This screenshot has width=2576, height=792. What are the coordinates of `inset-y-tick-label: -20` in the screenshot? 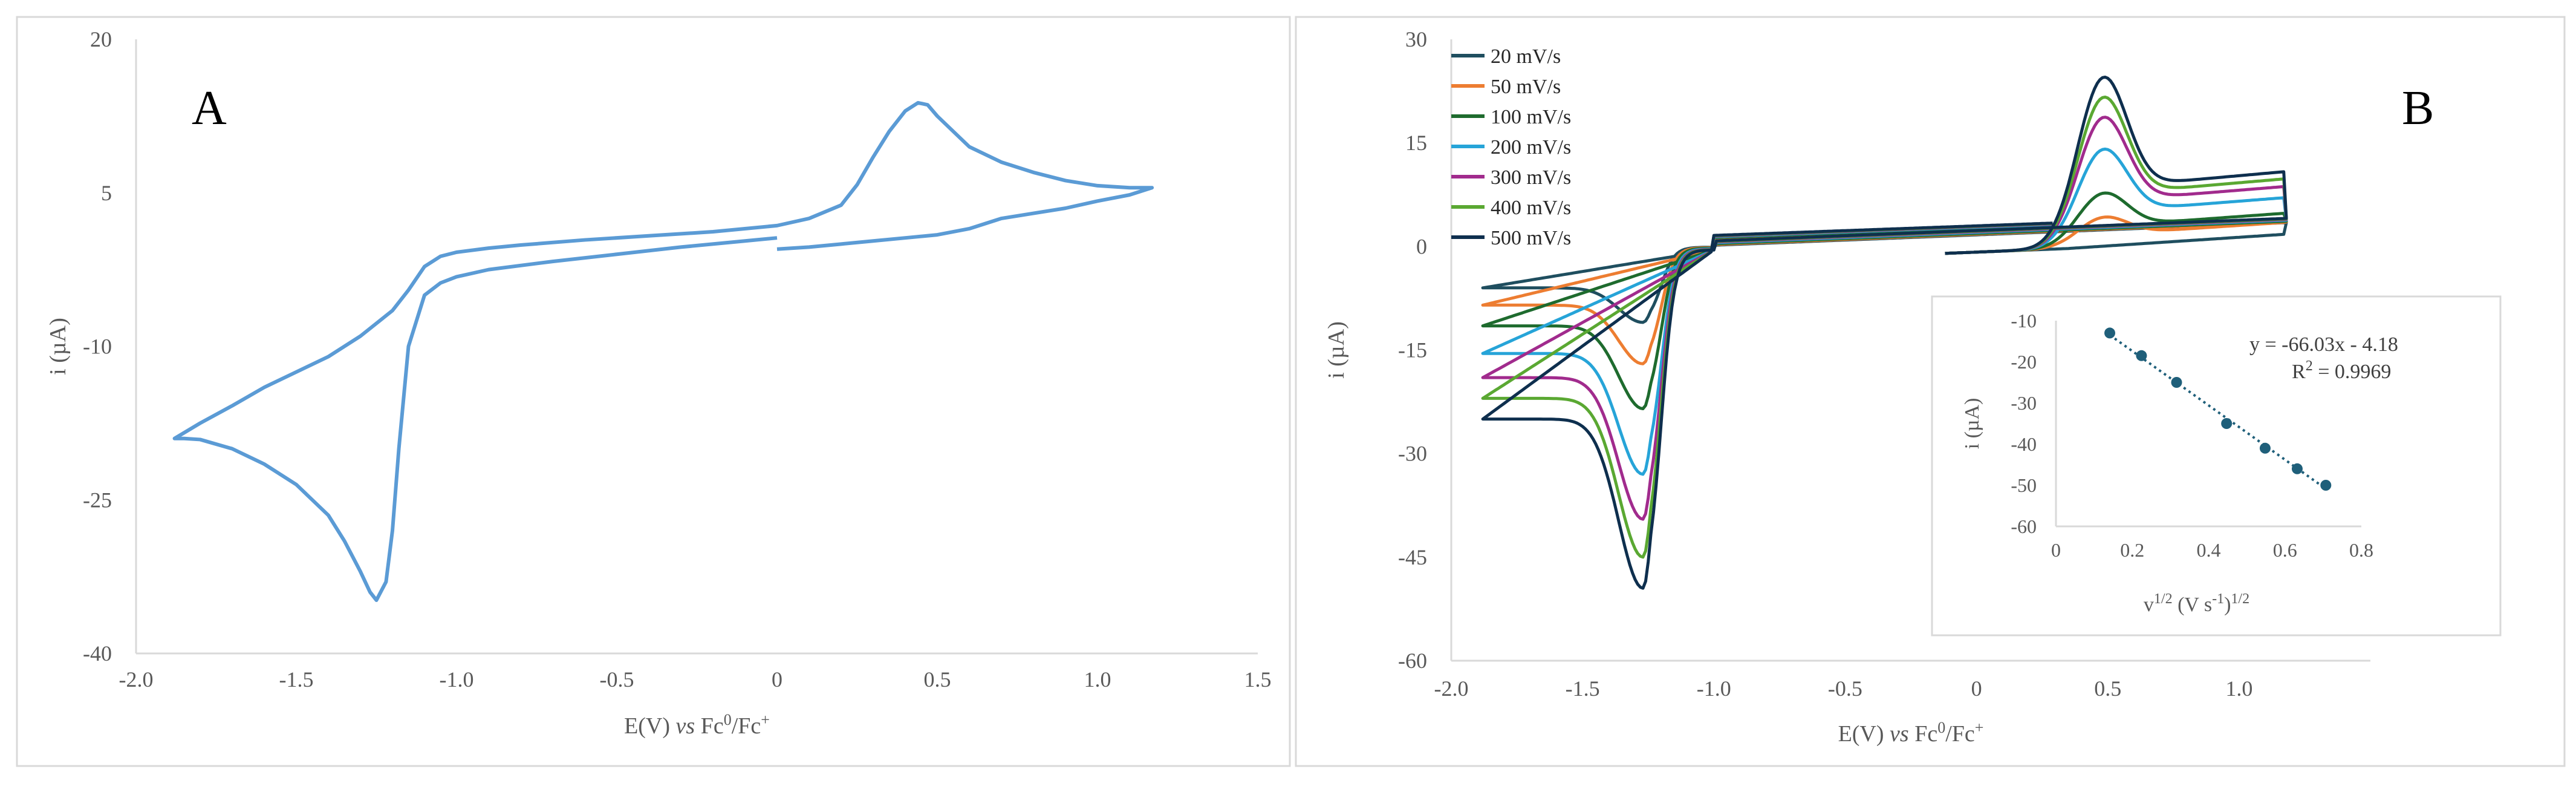 It's located at (2024, 362).